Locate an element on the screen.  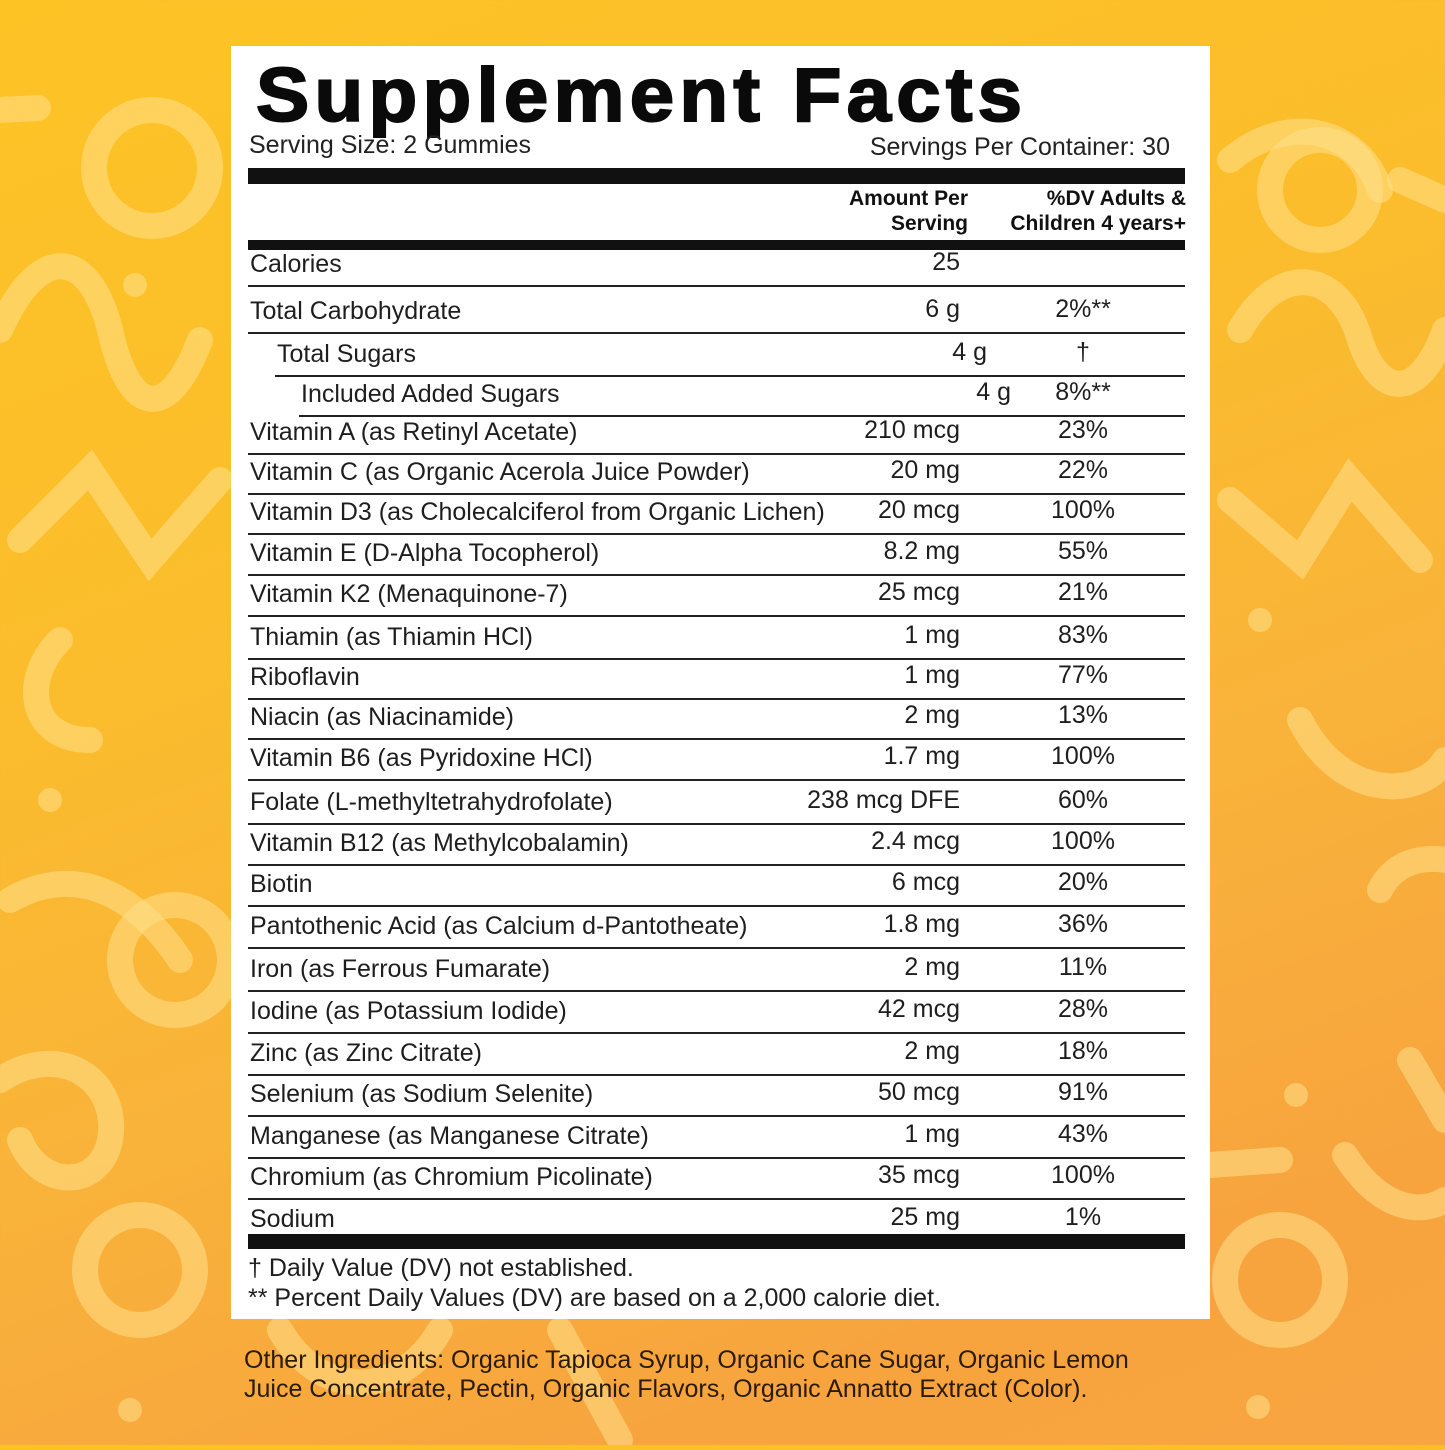
nutrient-amount: 20 mcg is located at coordinates (919, 510).